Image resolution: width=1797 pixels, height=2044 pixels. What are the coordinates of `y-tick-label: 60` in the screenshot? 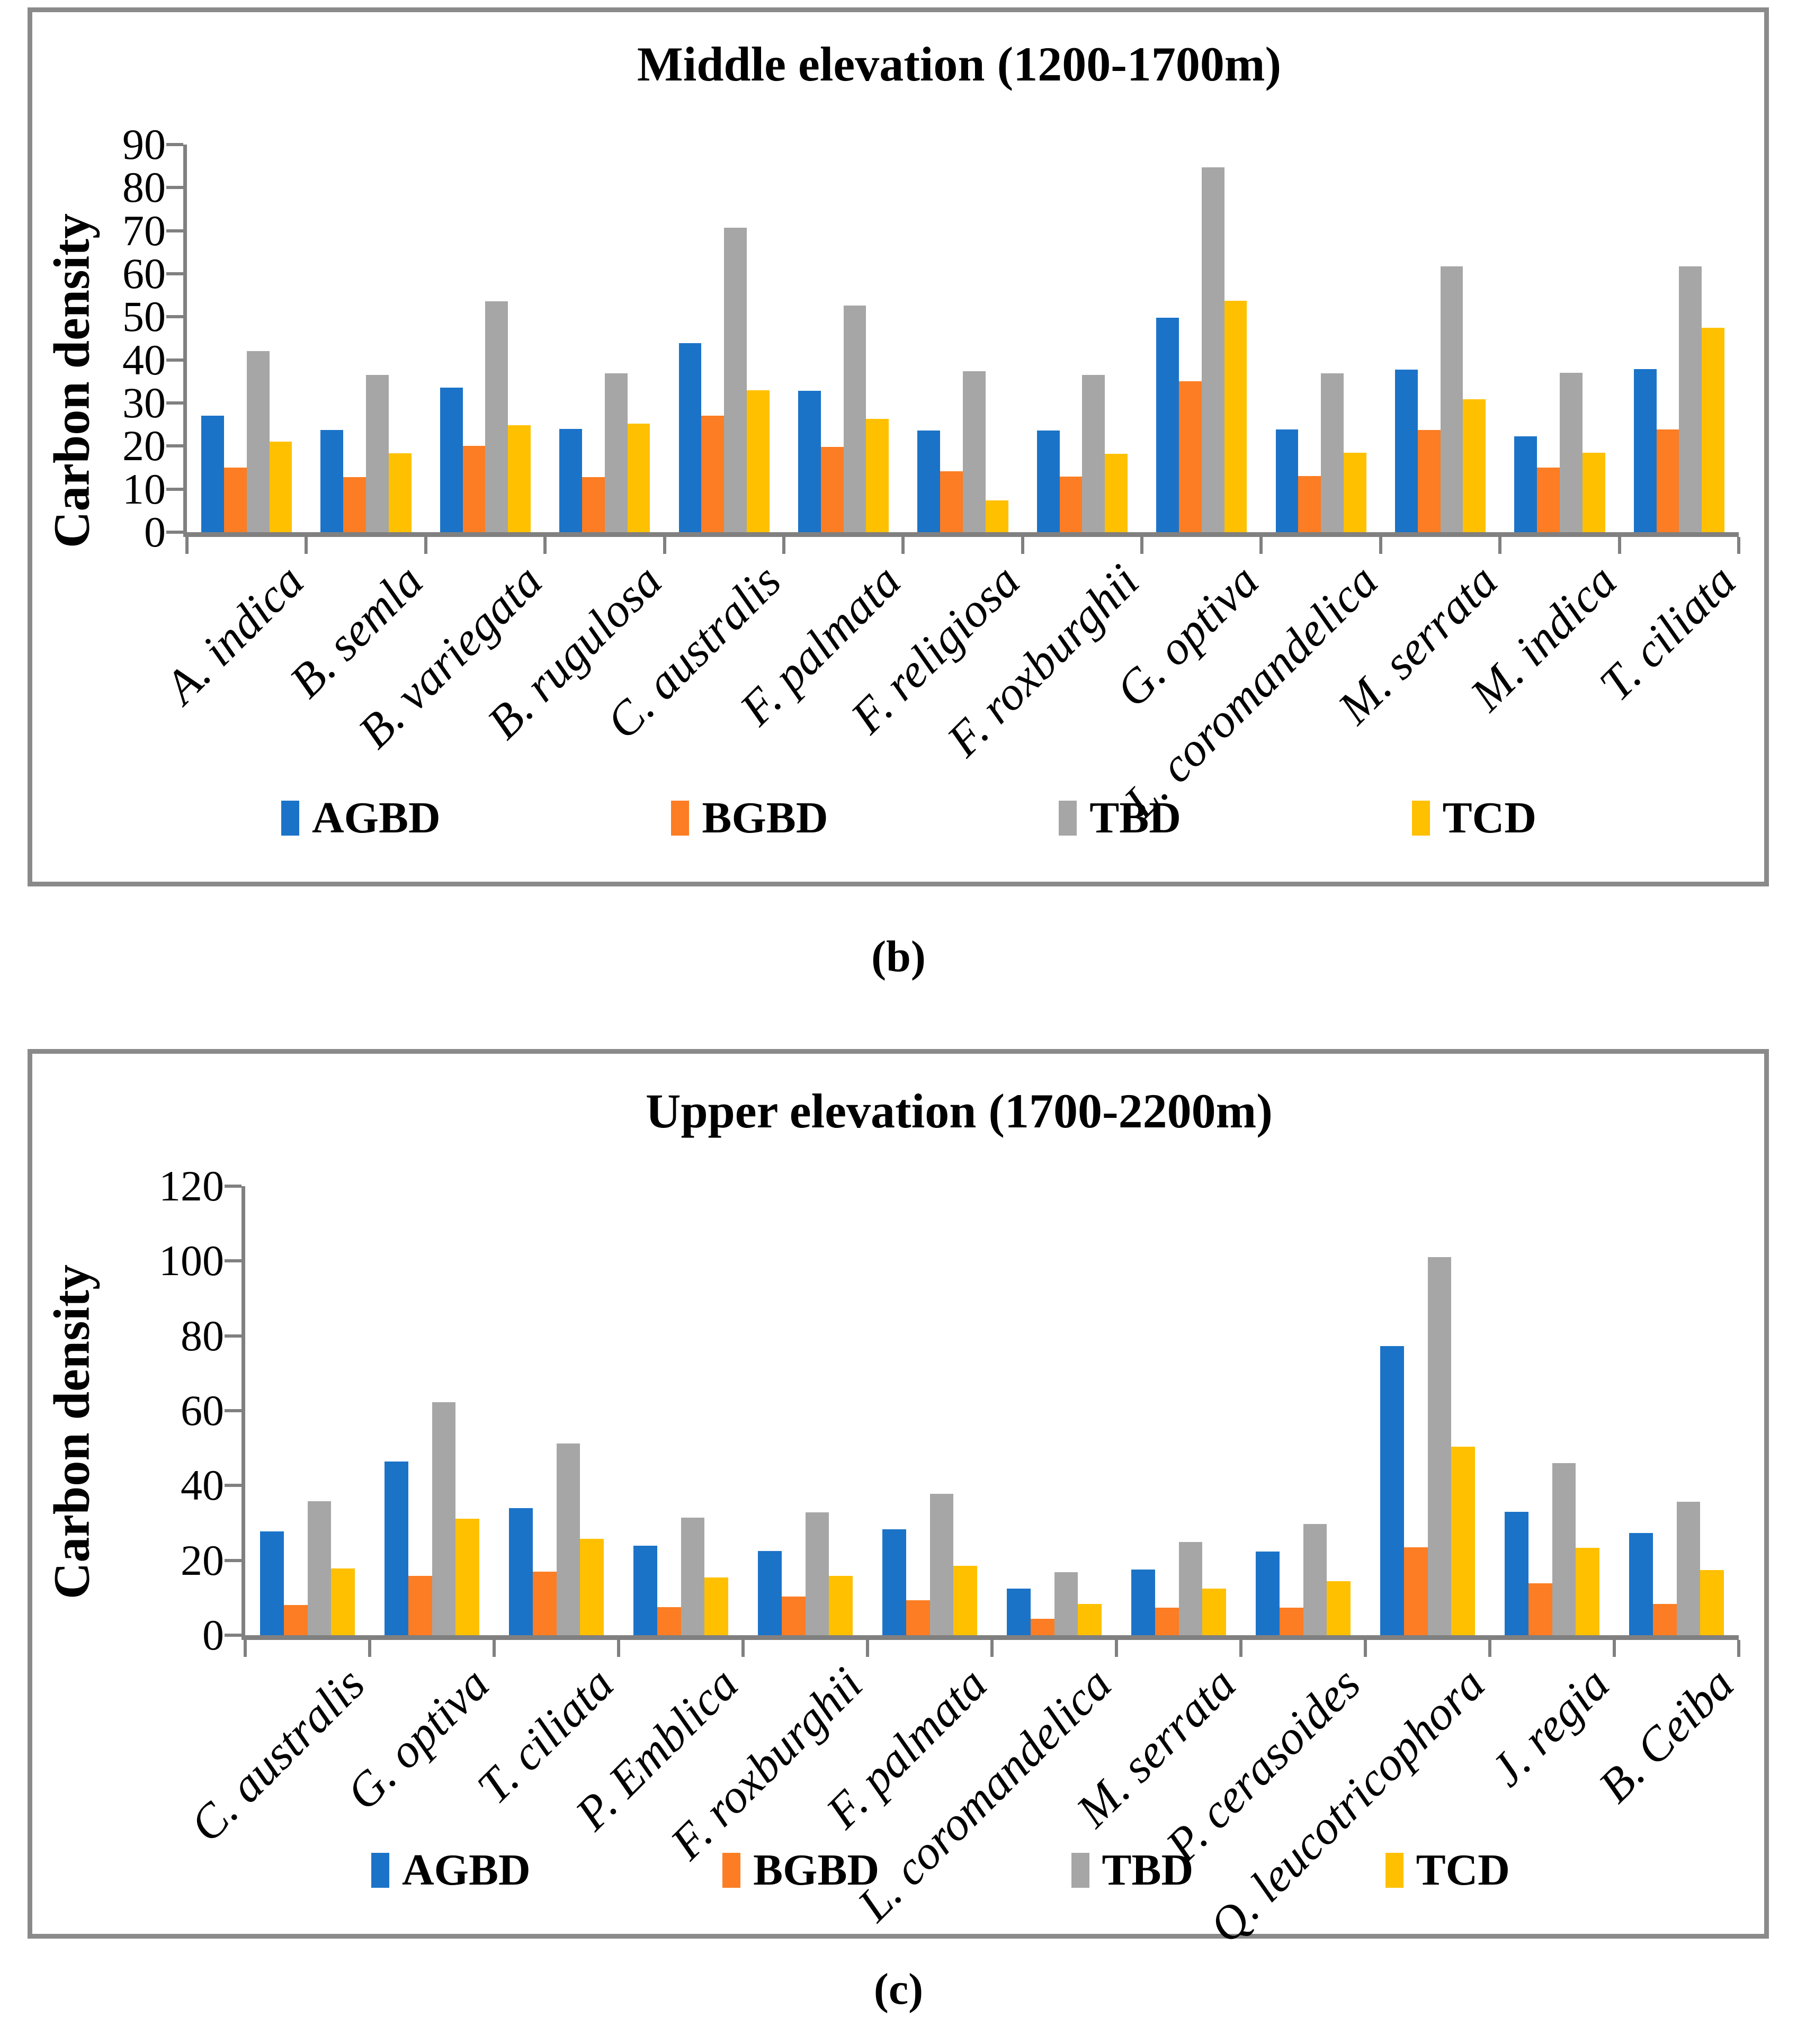 It's located at (203, 1410).